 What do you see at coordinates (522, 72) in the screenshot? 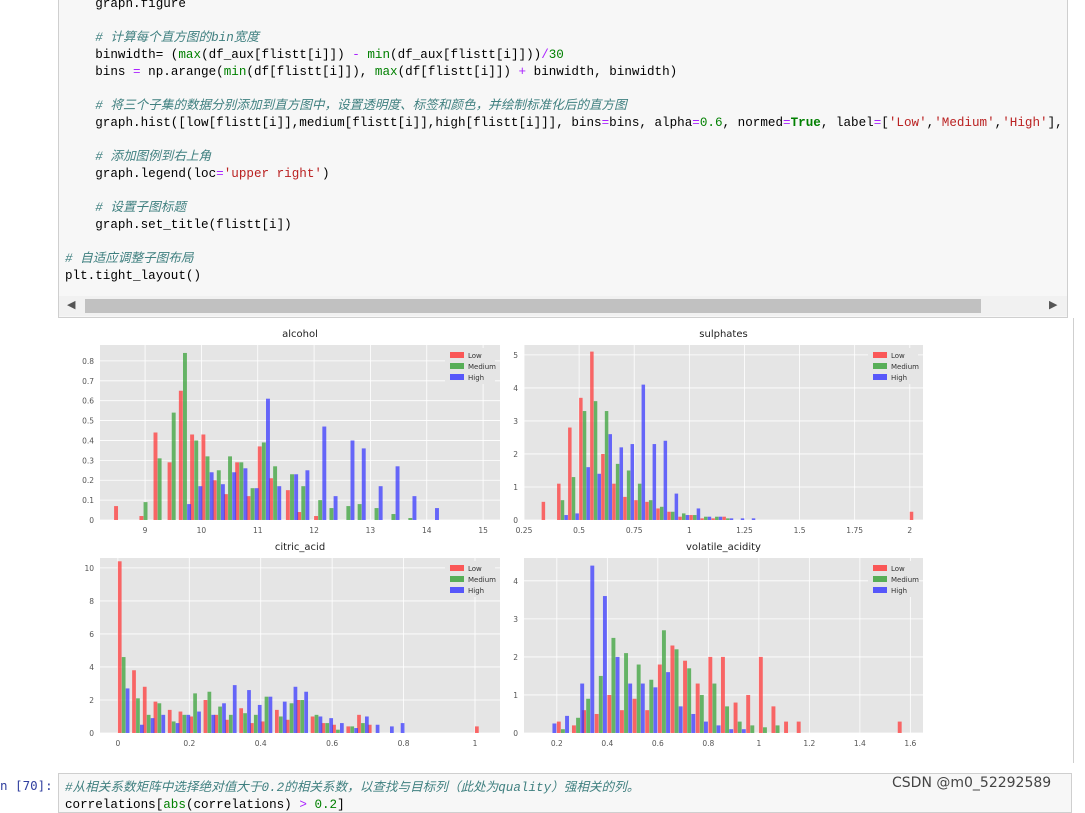
I see `code-token: +` at bounding box center [522, 72].